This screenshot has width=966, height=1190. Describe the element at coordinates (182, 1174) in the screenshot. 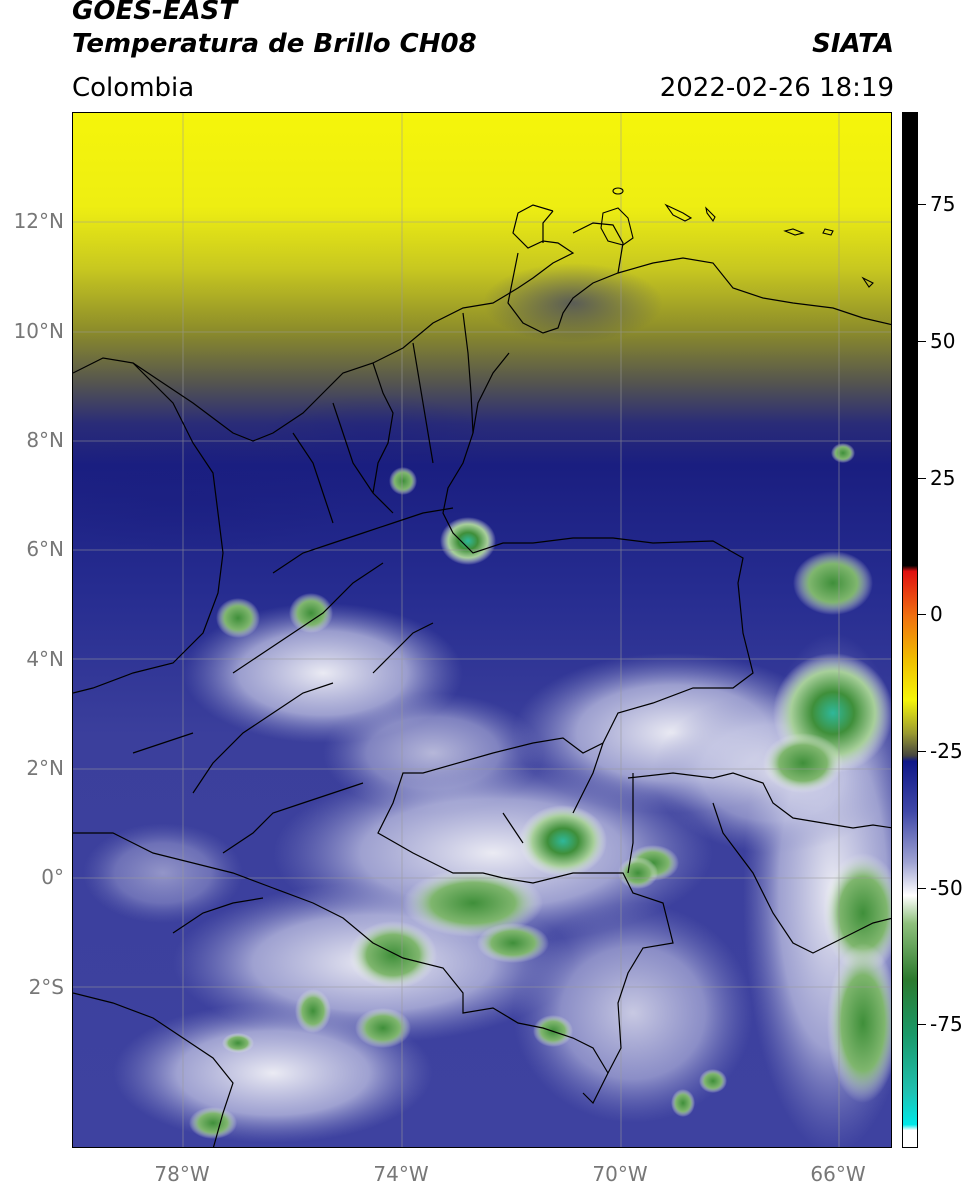

I see `lon-label-78w: 78°W` at that location.